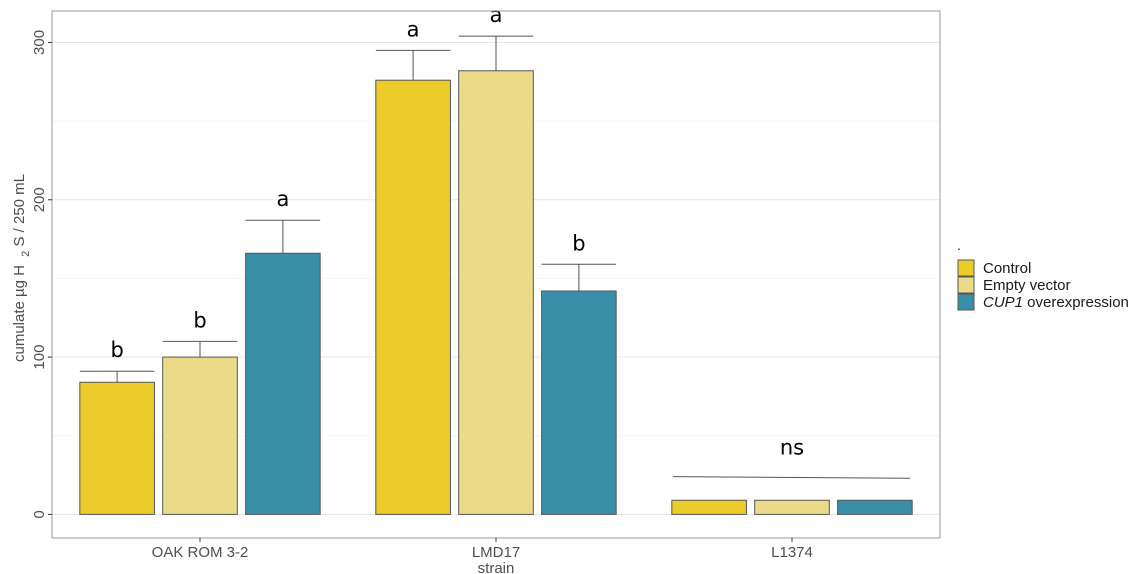  Describe the element at coordinates (41, 274) in the screenshot. I see `y-axis-ticks: 0 100 200 300` at that location.